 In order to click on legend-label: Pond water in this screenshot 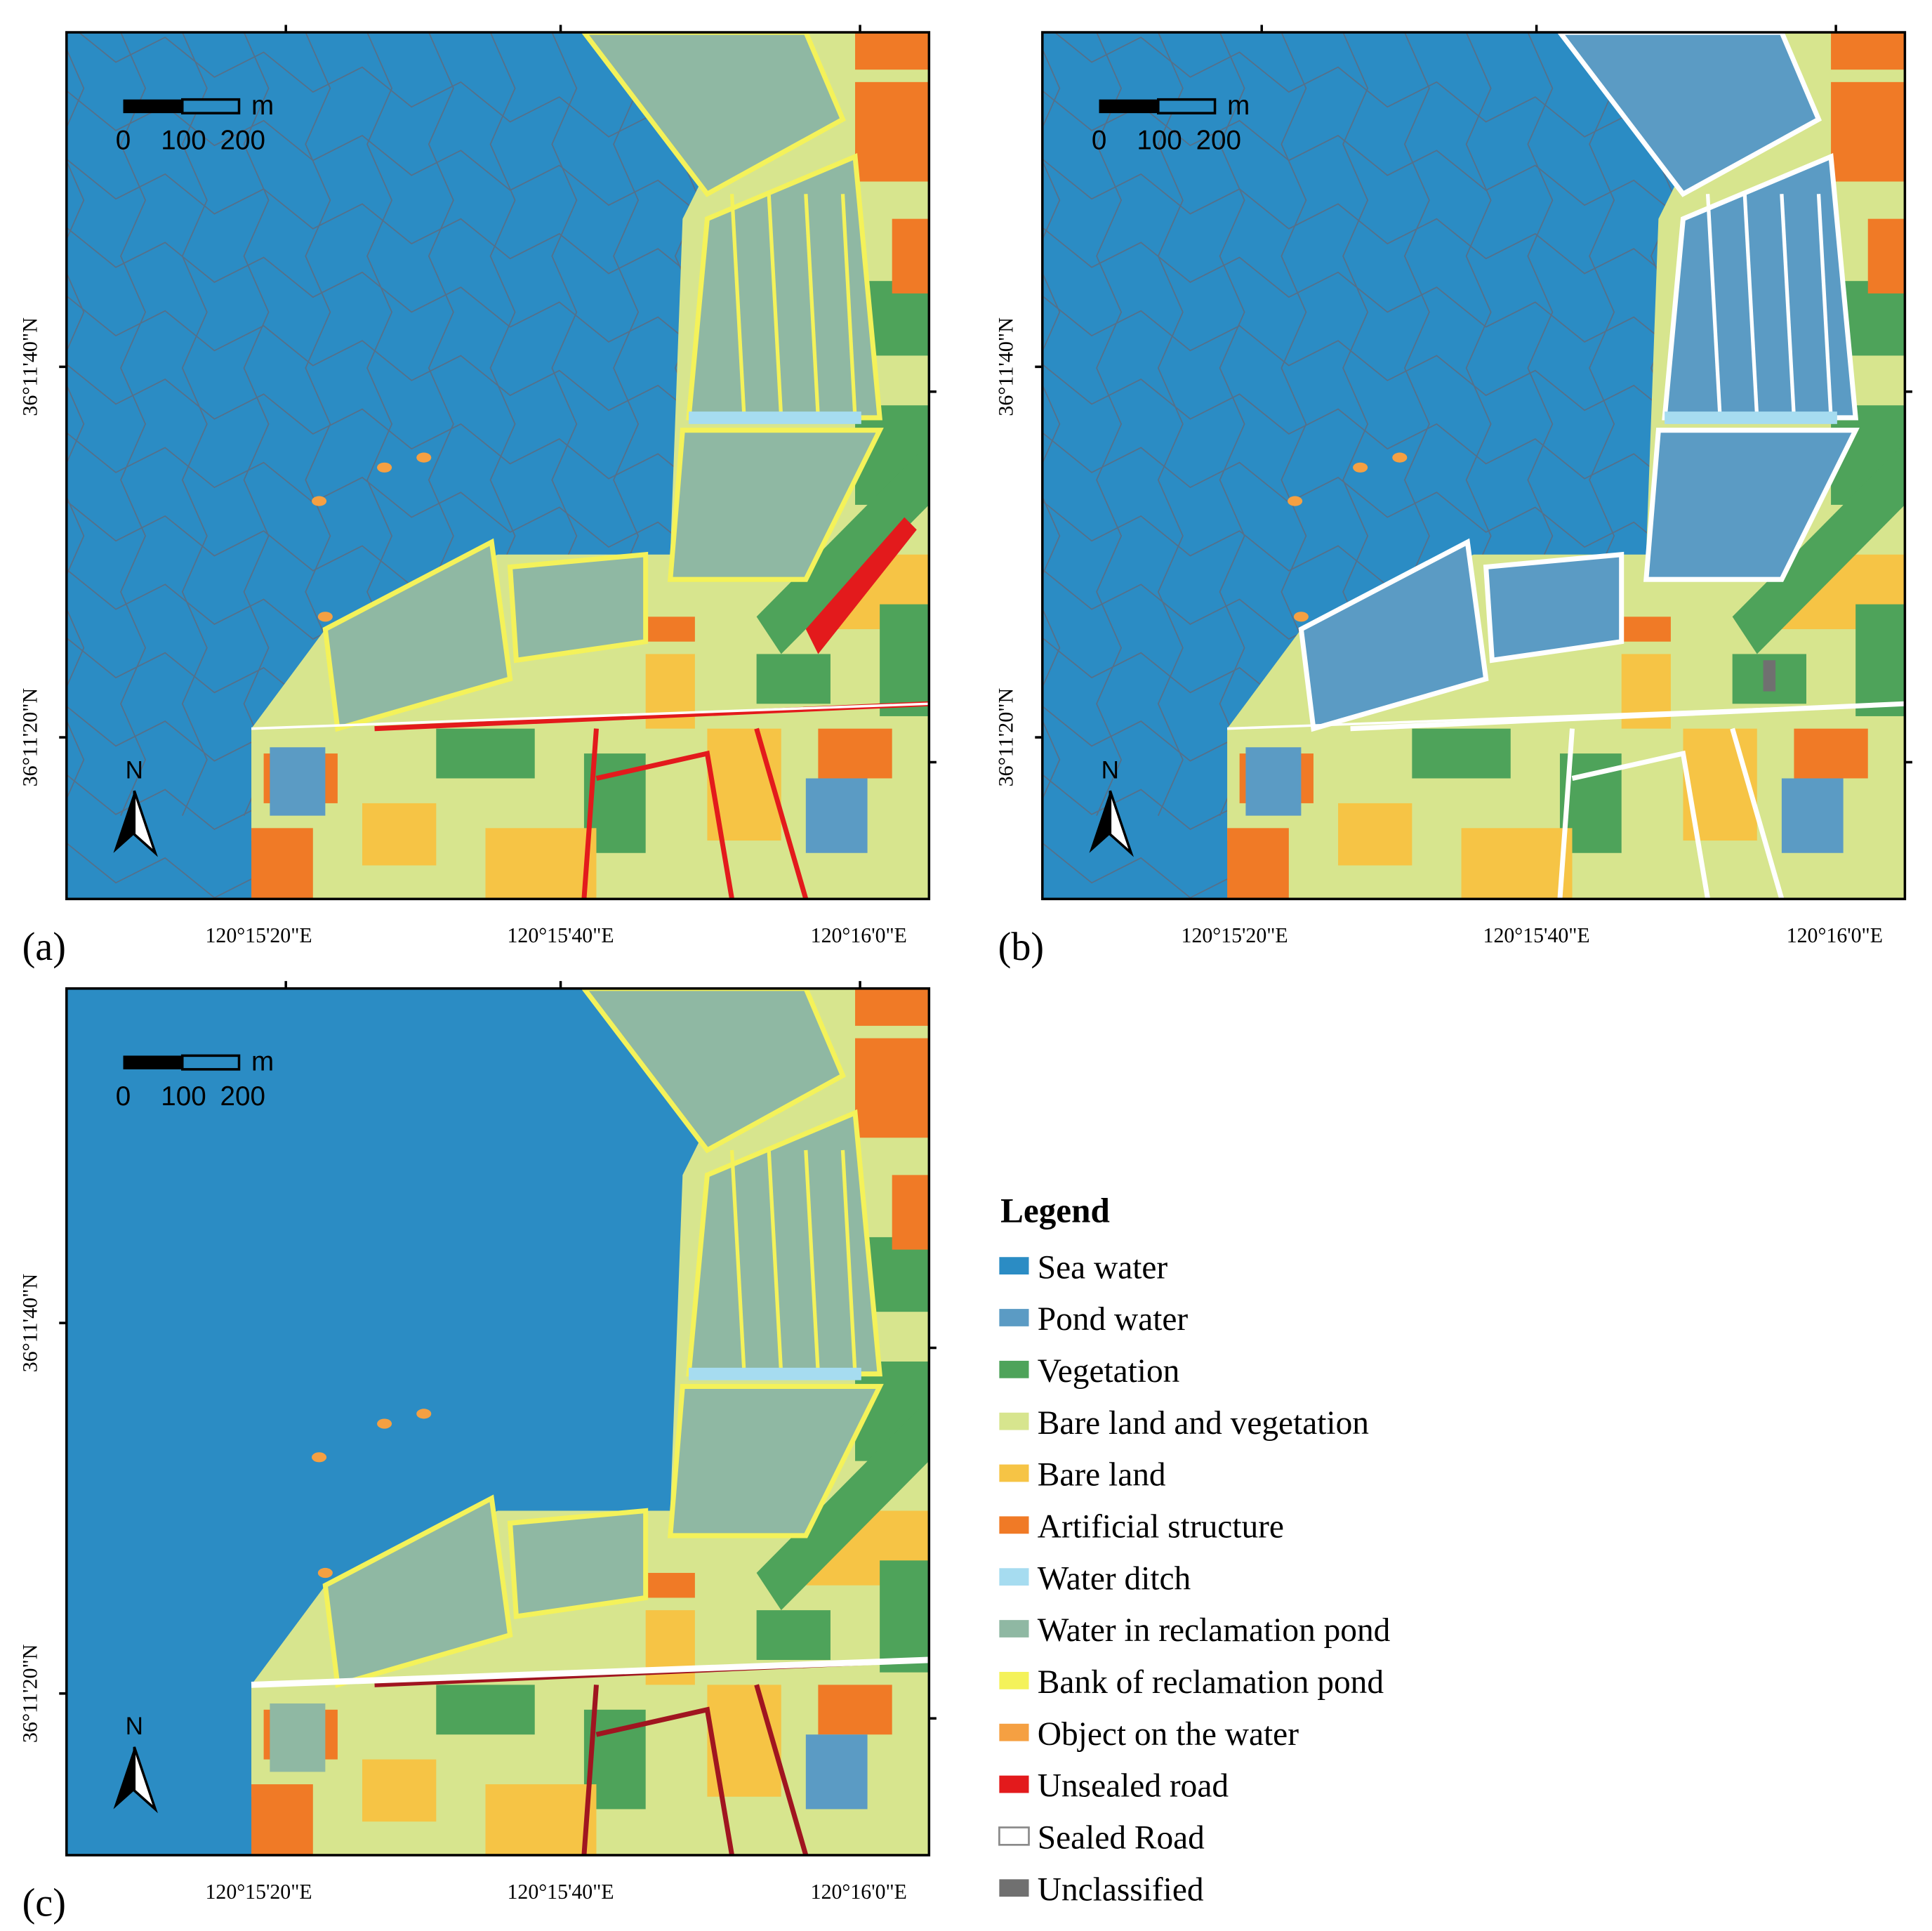, I will do `click(1113, 1319)`.